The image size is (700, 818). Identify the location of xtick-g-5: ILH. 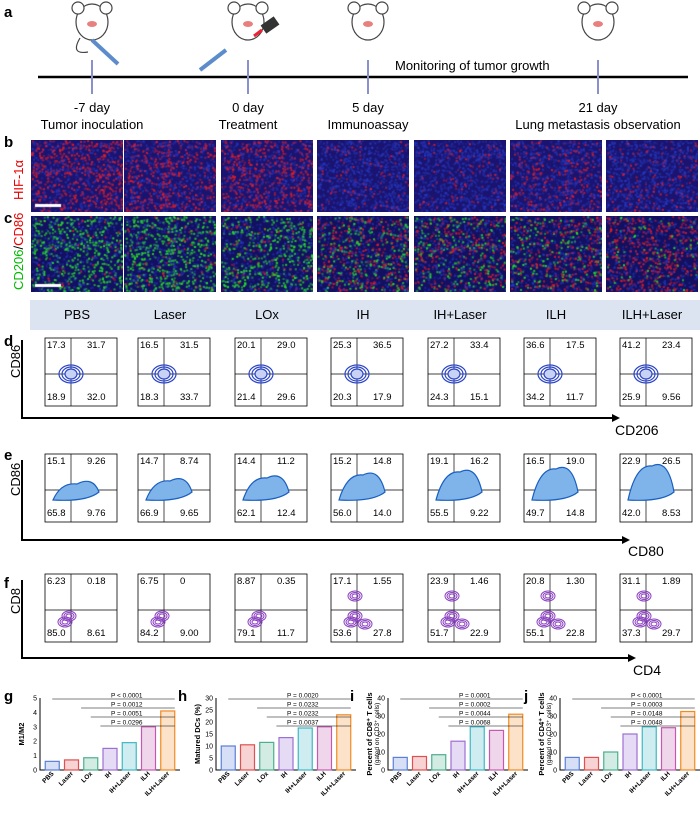
(146, 776).